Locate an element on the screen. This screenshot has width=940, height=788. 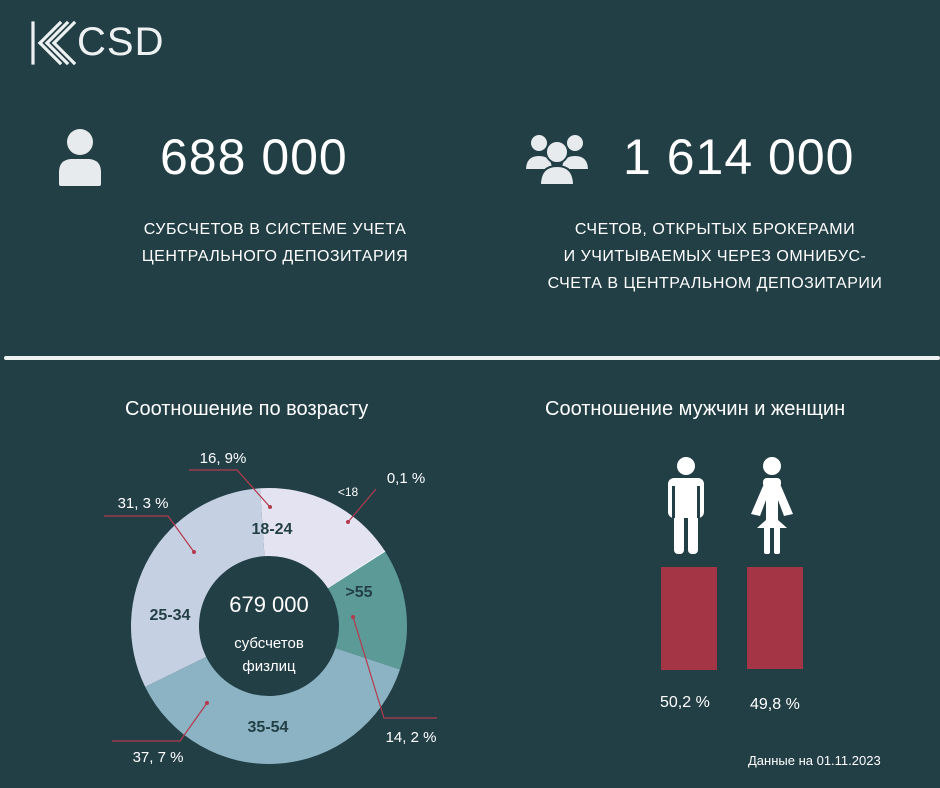
gender-chart-title: Соотношение мужчин и женщин is located at coordinates (695, 409).